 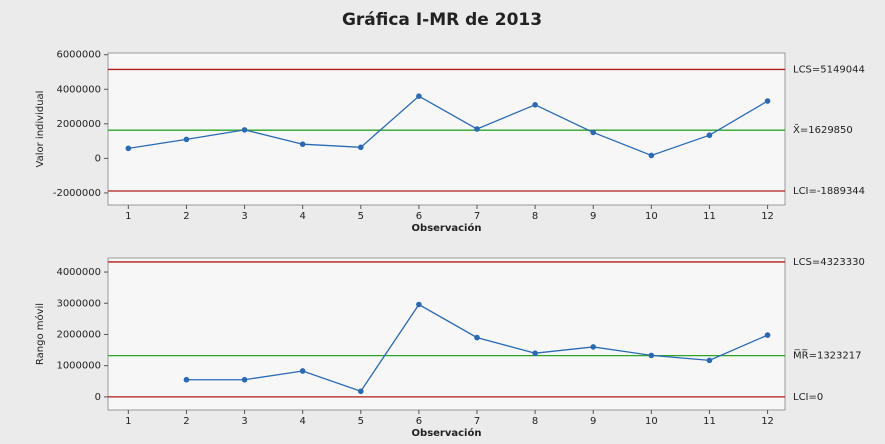 What do you see at coordinates (827, 355) in the screenshot?
I see `control-limit-label: M̅R̅=1323217` at bounding box center [827, 355].